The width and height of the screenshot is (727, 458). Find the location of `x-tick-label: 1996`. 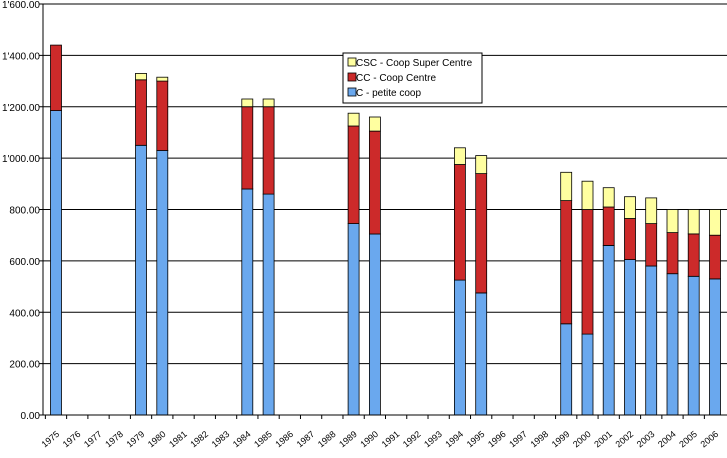

x-tick-label: 1996 is located at coordinates (497, 439).